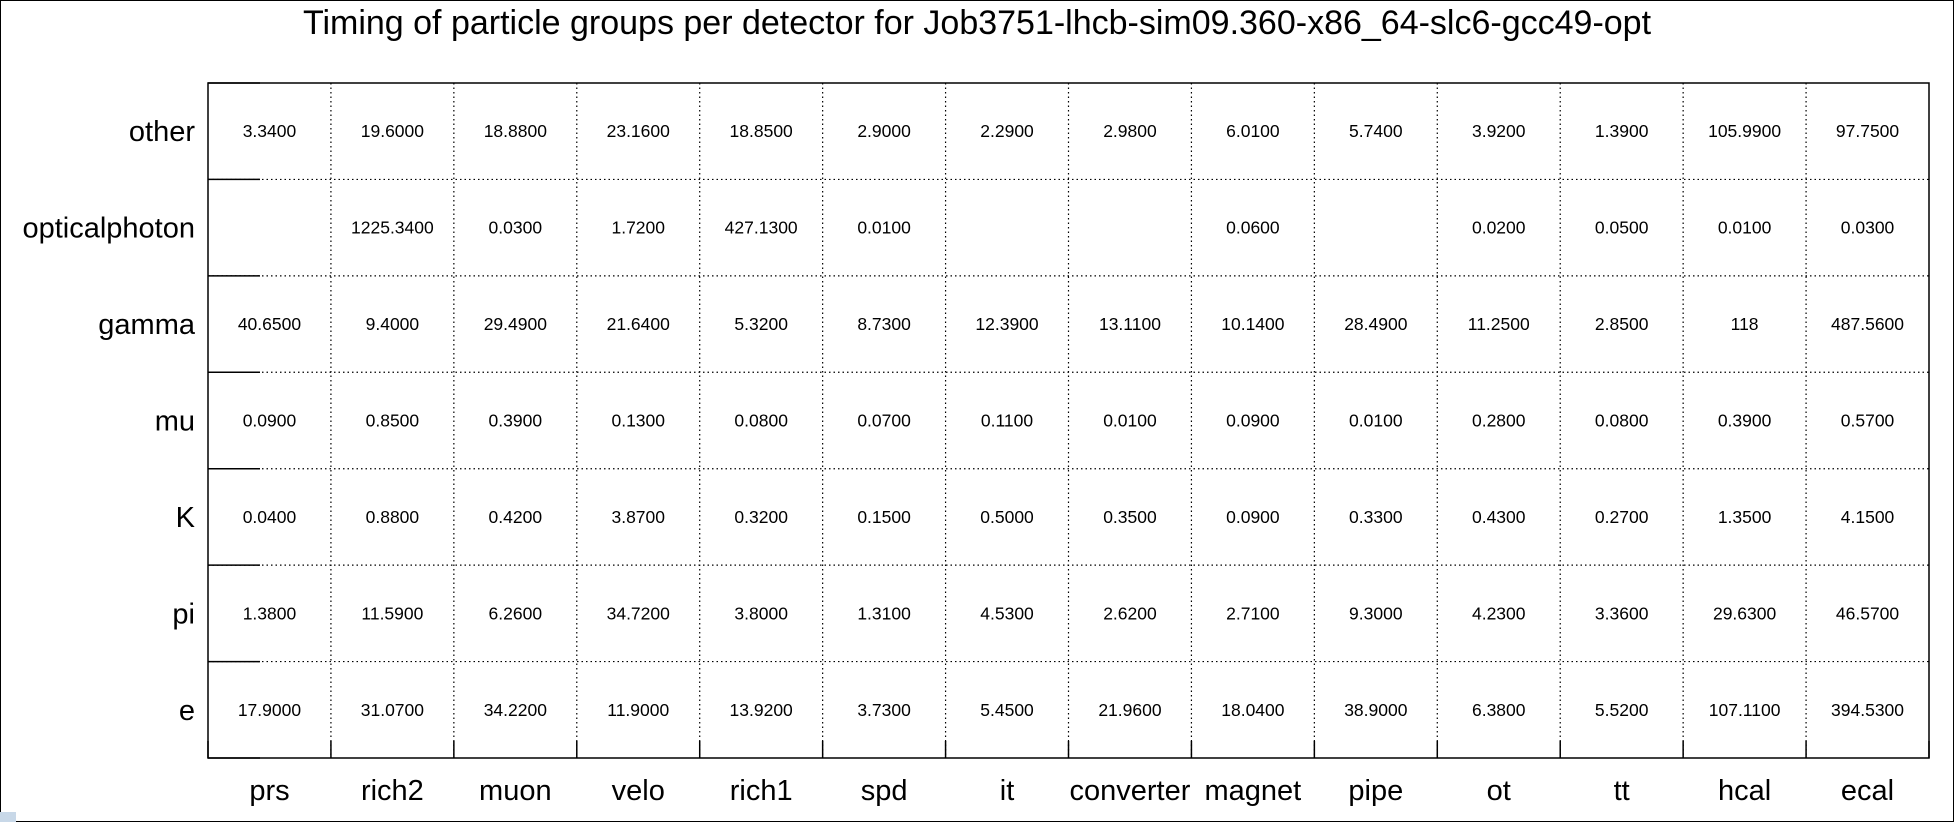 This screenshot has height=822, width=1954. What do you see at coordinates (1499, 710) in the screenshot?
I see `cell-value: 6.3800` at bounding box center [1499, 710].